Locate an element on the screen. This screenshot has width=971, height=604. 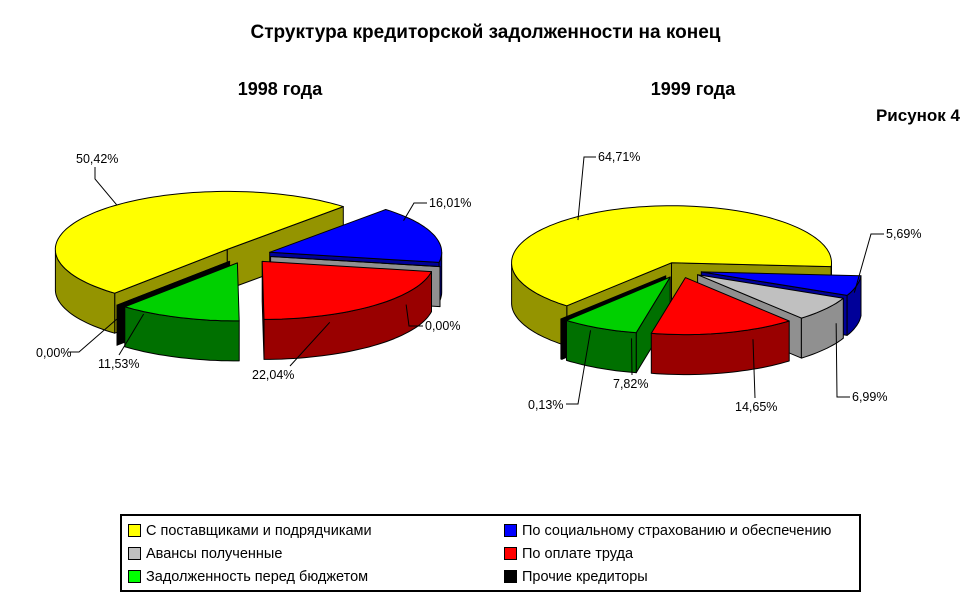
legend-item-label: Прочие кредиторы is located at coordinates (585, 576).